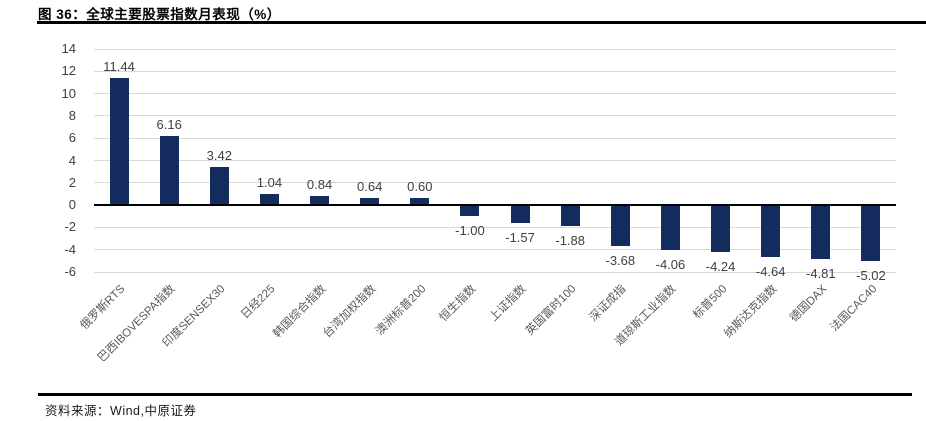  Describe the element at coordinates (720, 267) in the screenshot. I see `bar-value-label: -4.24` at that location.